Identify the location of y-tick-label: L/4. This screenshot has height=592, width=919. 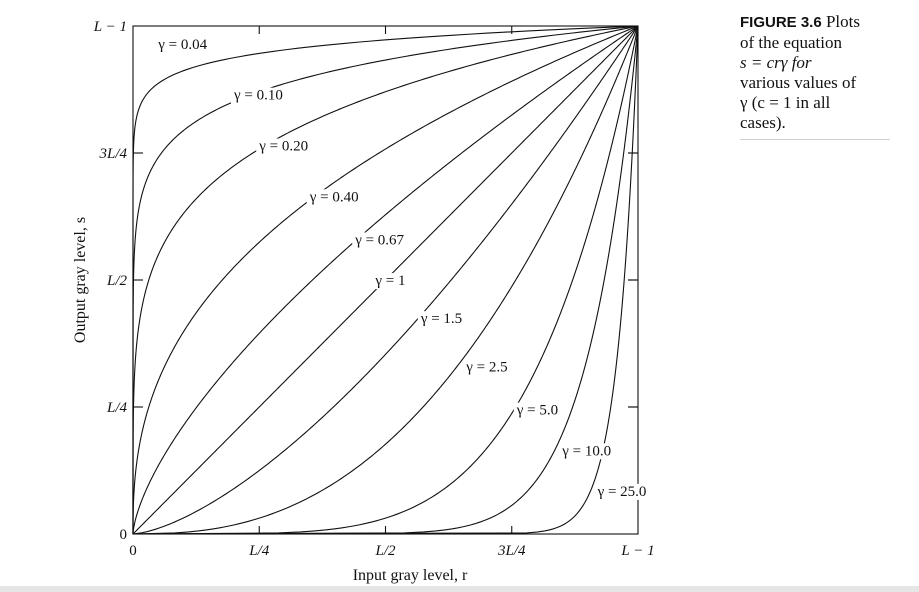
(117, 408).